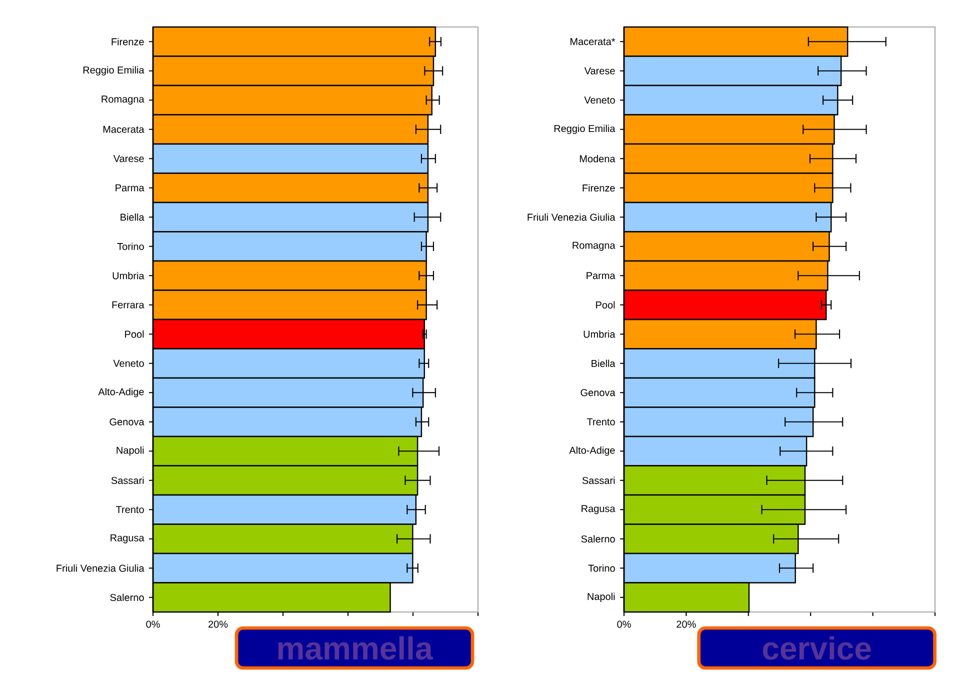 Image resolution: width=955 pixels, height=673 pixels. Describe the element at coordinates (123, 129) in the screenshot. I see `y-tick-label: Macerata` at that location.